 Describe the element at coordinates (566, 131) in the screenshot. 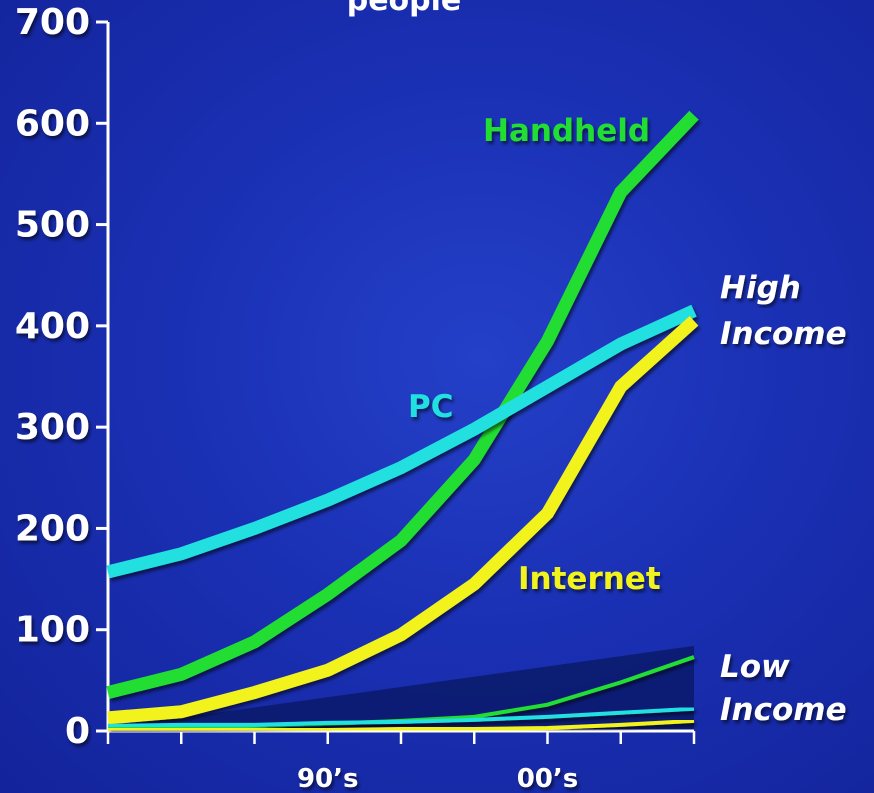

I see `series-label-handheld: Handheld` at that location.